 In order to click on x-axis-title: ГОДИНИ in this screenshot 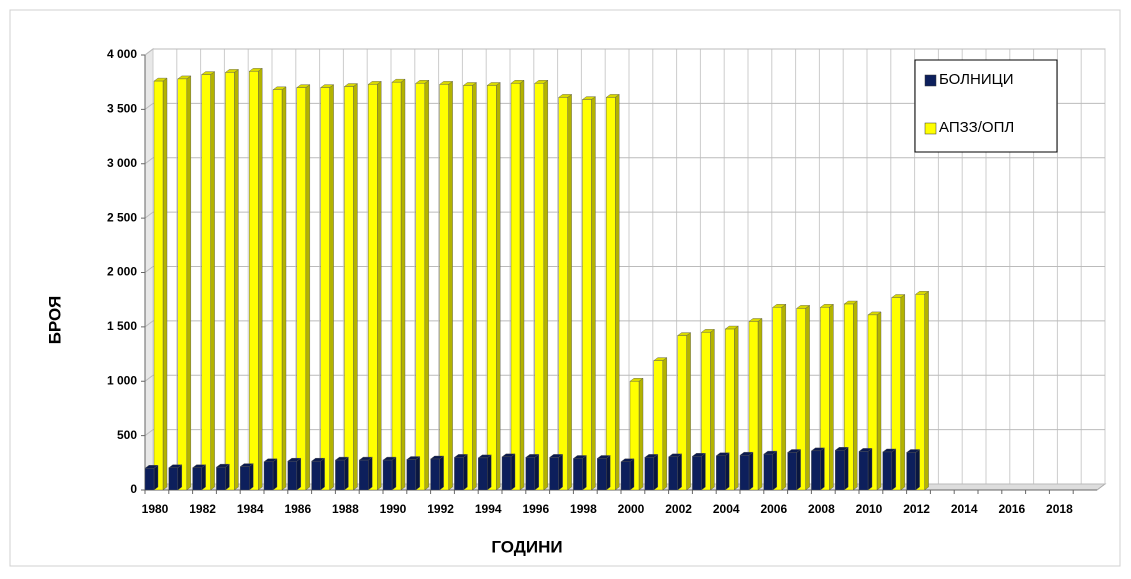, I will do `click(526, 546)`.